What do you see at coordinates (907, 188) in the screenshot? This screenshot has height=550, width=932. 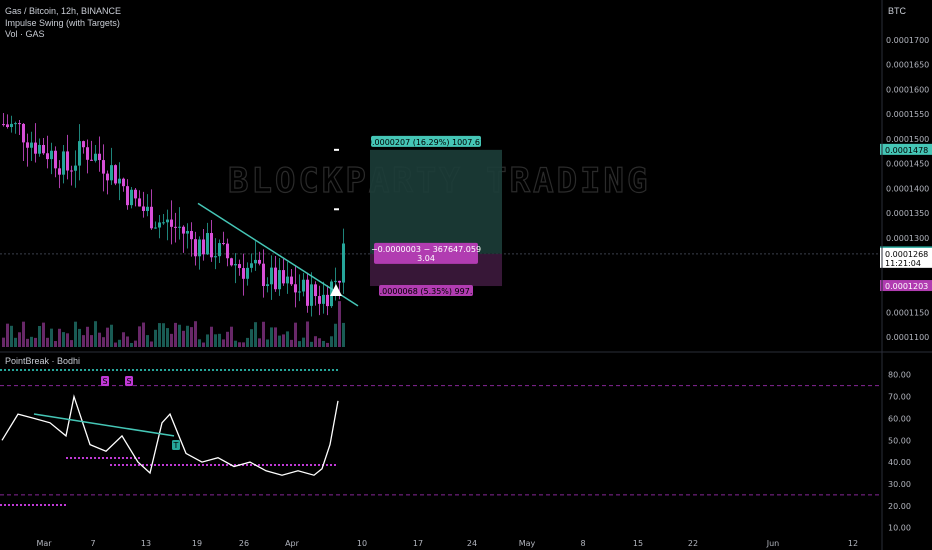 I see `price-tick-label: 0.0001400` at bounding box center [907, 188].